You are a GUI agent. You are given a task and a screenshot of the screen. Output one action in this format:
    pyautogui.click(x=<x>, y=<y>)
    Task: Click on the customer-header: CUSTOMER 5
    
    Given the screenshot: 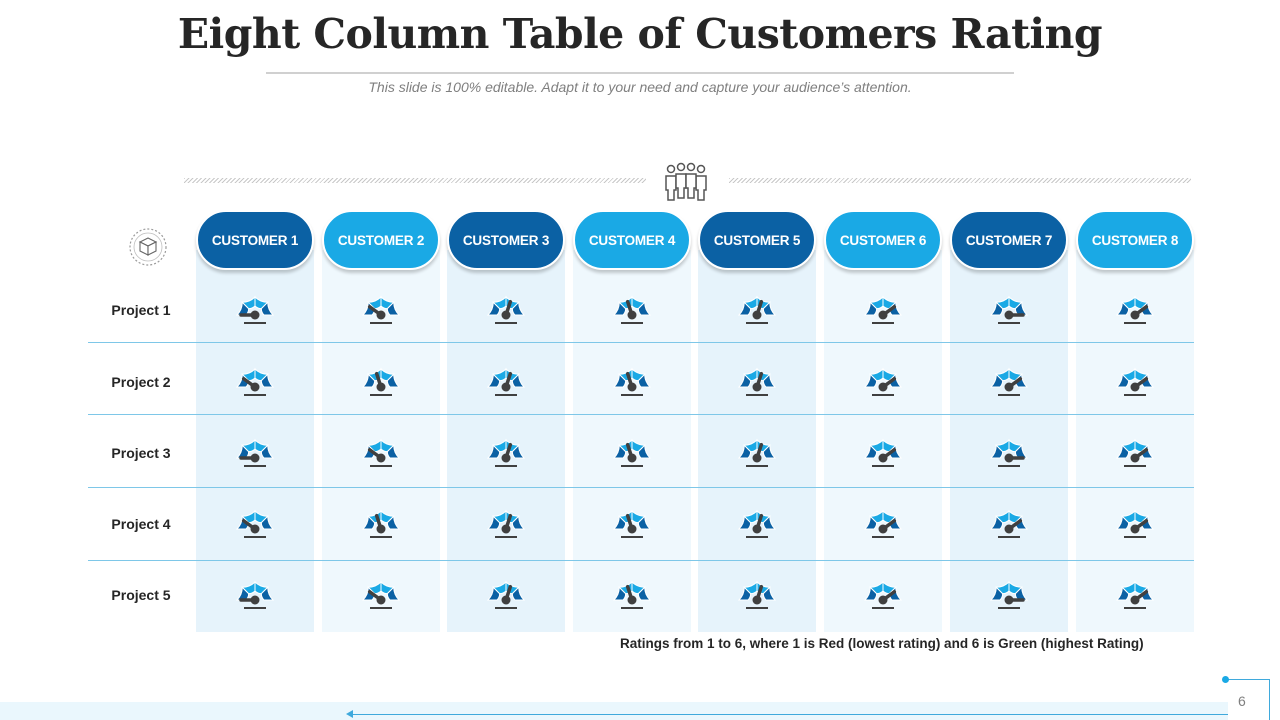 What is the action you would take?
    pyautogui.click(x=757, y=240)
    